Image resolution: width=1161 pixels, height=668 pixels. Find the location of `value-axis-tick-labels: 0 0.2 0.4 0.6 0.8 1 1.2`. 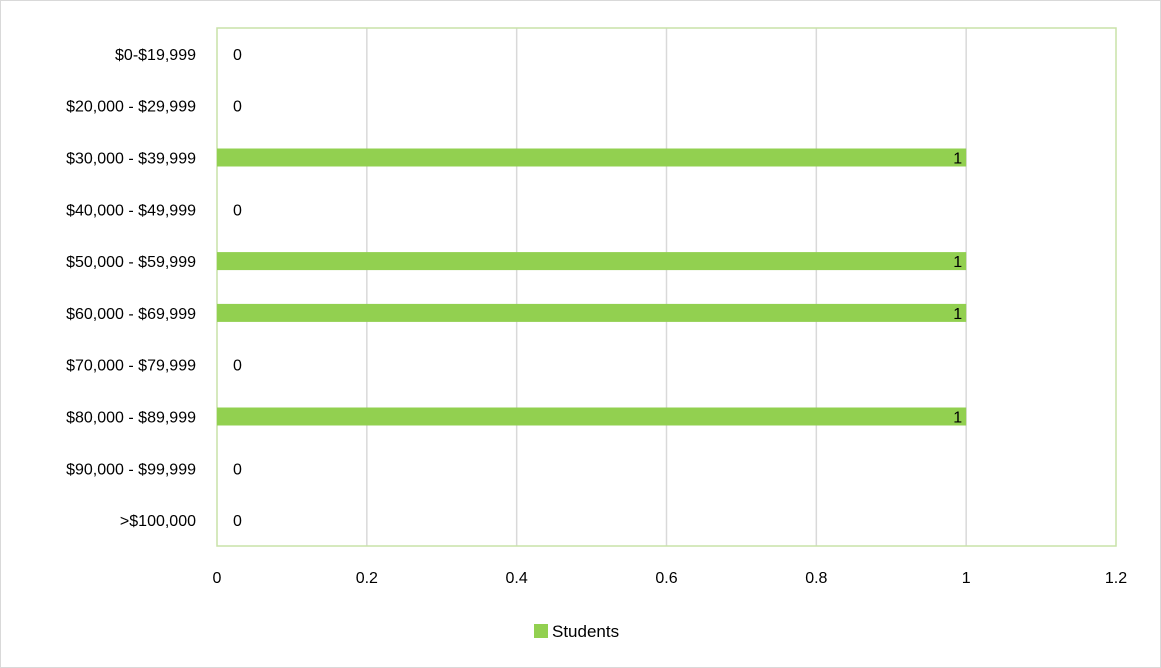

value-axis-tick-labels: 0 0.2 0.4 0.6 0.8 1 1.2 is located at coordinates (670, 578).